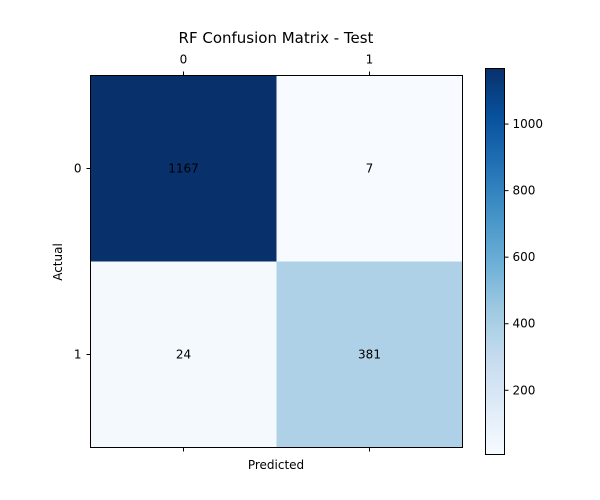  What do you see at coordinates (370, 60) in the screenshot?
I see `x-tick-label: 1` at bounding box center [370, 60].